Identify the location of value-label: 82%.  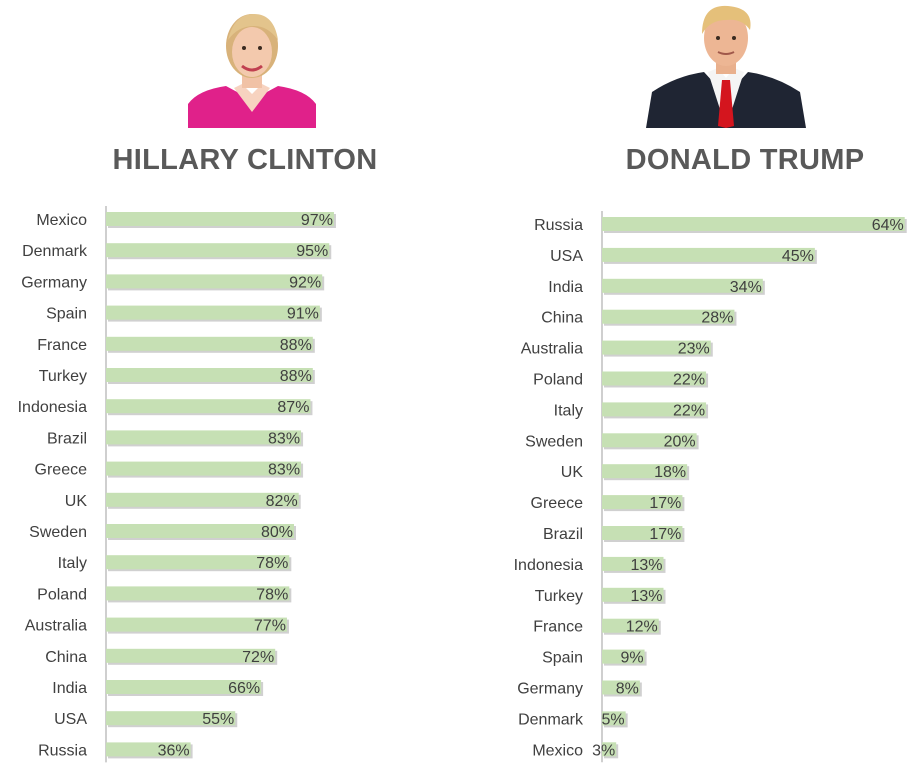
(282, 501).